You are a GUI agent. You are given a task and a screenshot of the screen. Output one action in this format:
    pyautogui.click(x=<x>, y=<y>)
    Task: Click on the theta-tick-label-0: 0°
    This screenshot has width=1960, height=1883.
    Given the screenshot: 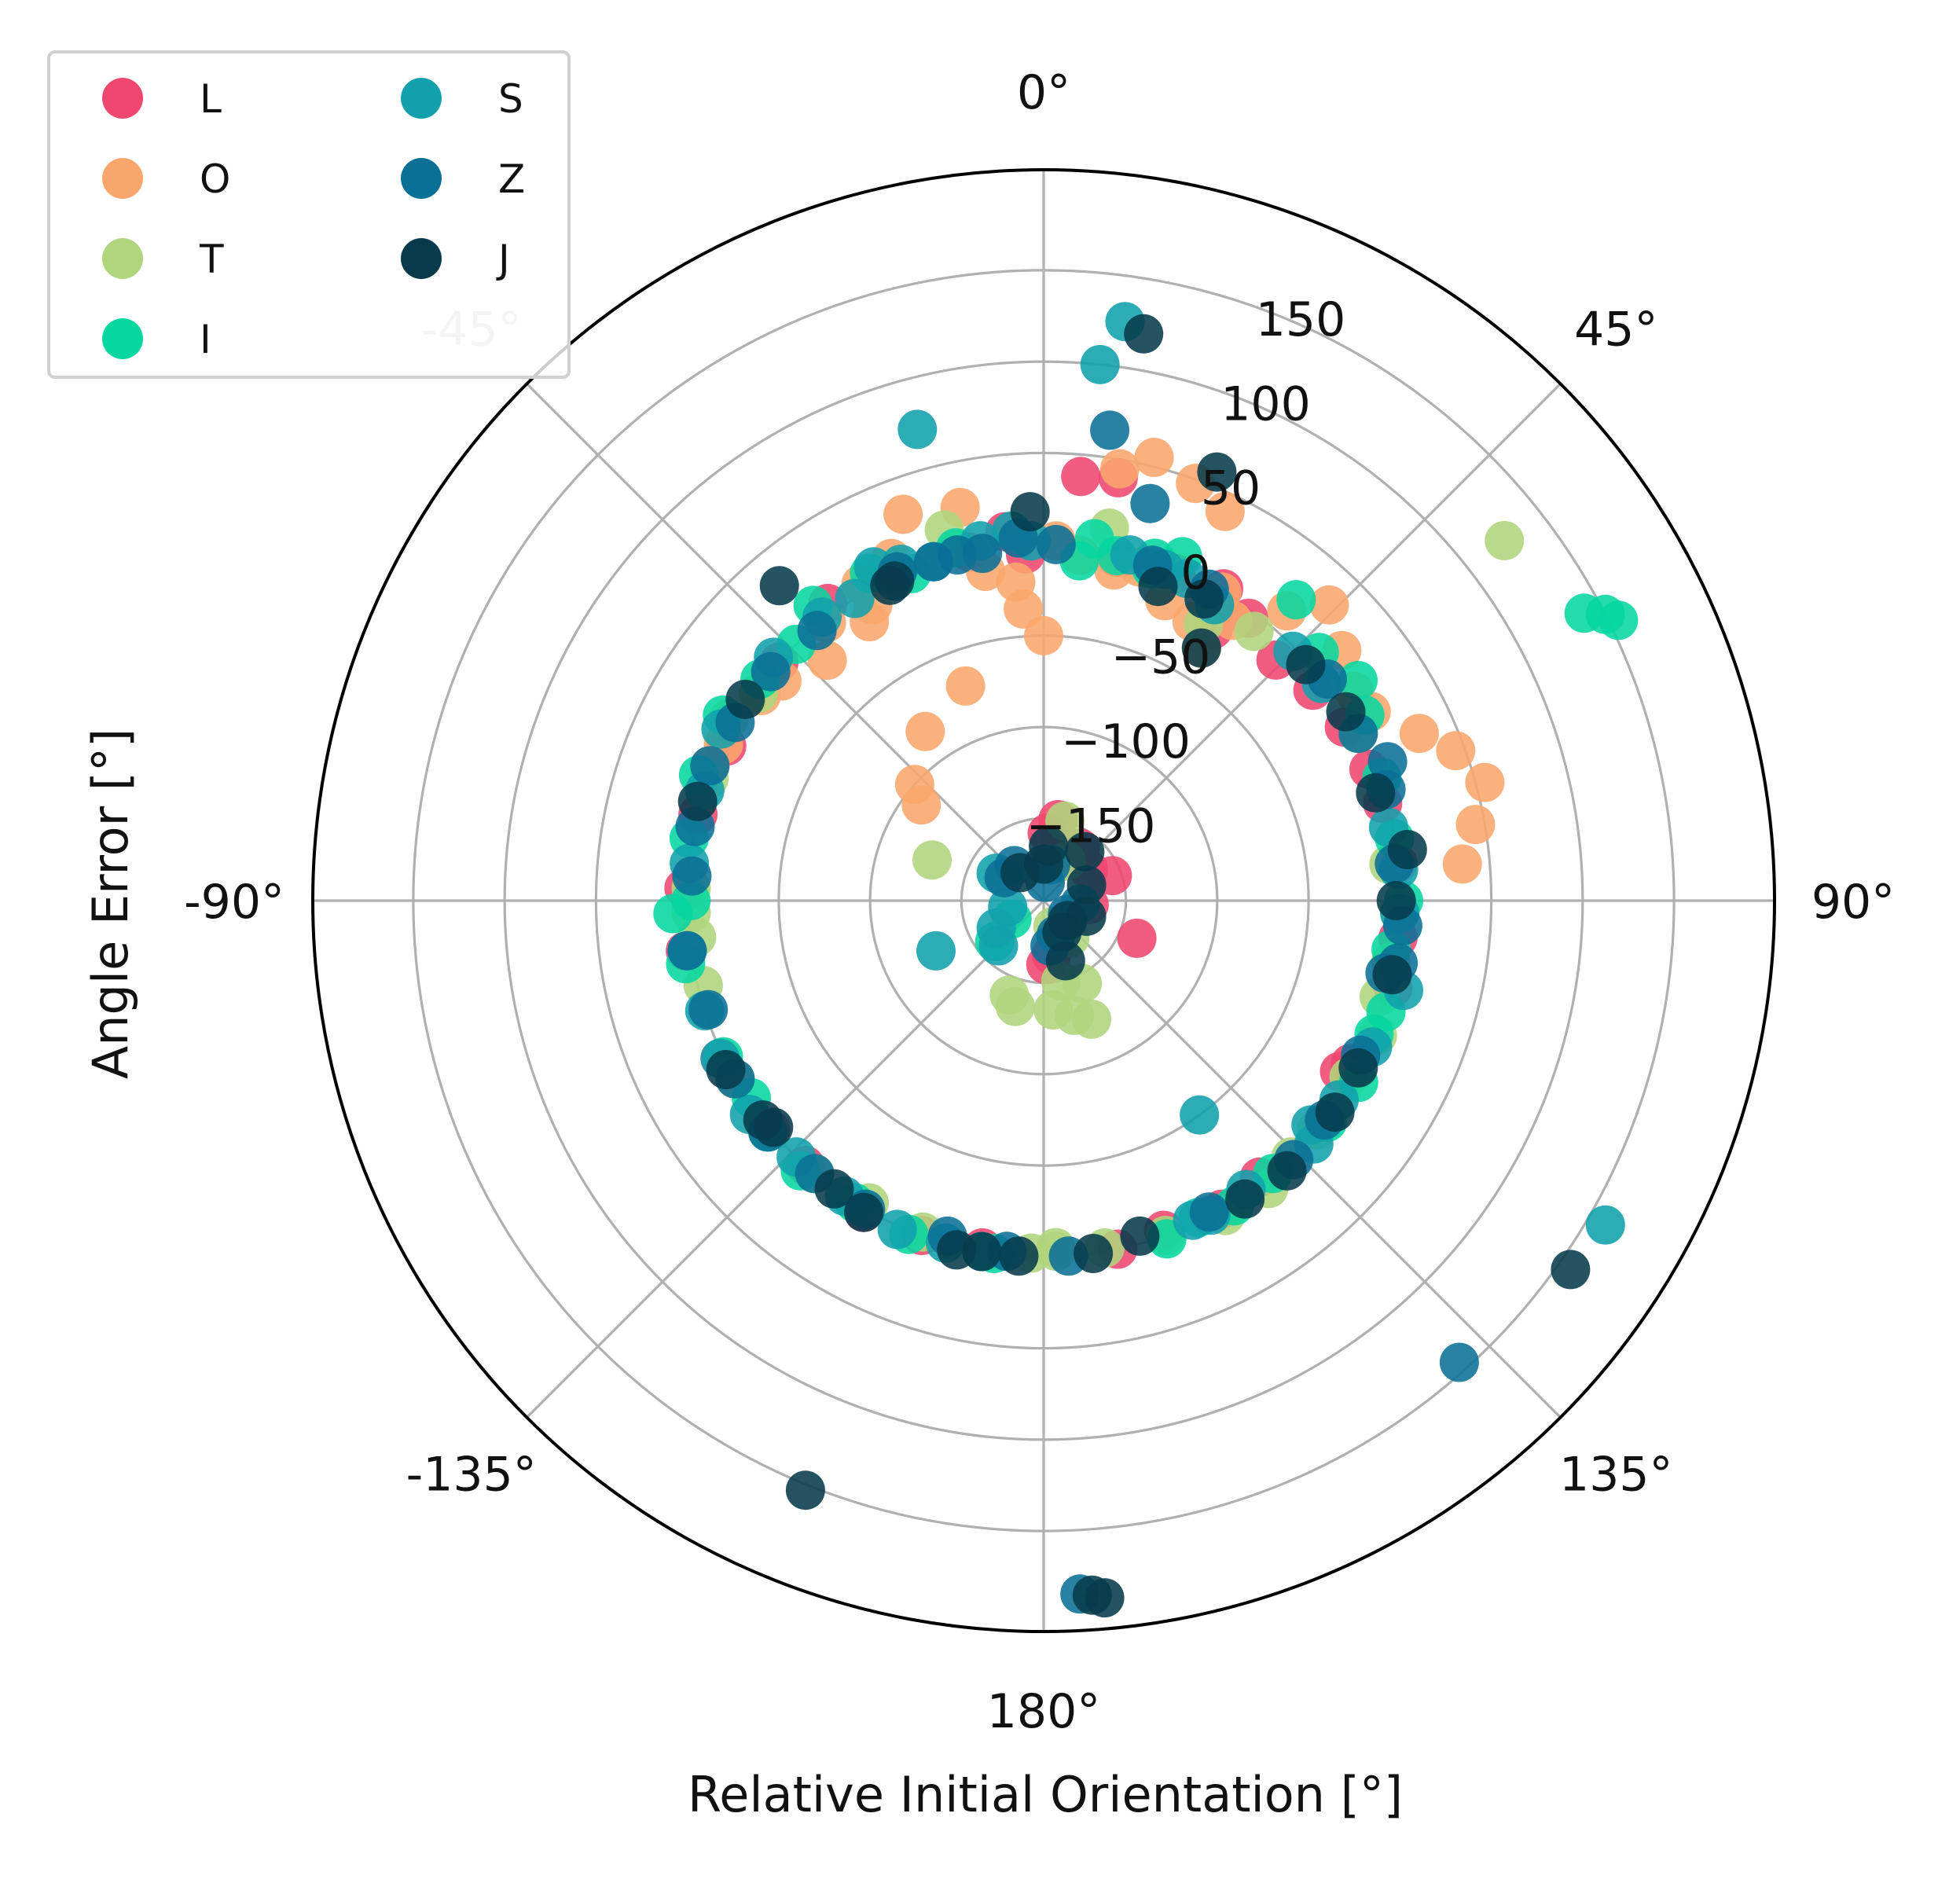 What is the action you would take?
    pyautogui.click(x=1044, y=92)
    